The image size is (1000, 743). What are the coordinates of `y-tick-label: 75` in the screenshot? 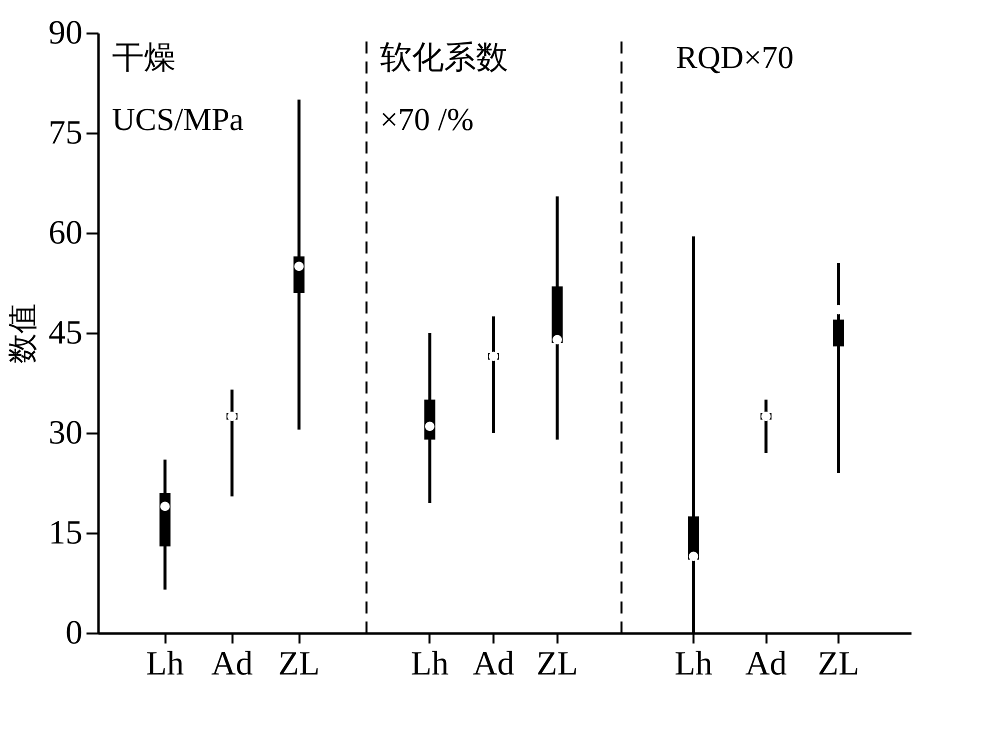 It's located at (65, 133).